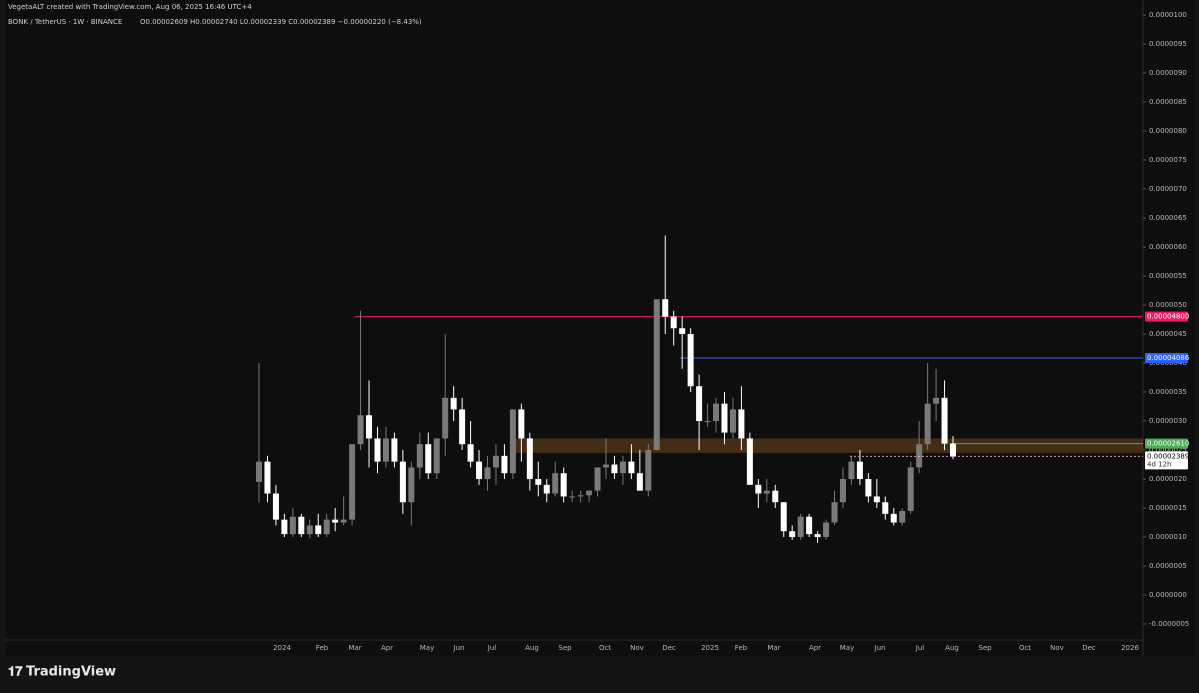 The image size is (1199, 693). What do you see at coordinates (1168, 15) in the screenshot?
I see `y-tick-label: 0.0000100` at bounding box center [1168, 15].